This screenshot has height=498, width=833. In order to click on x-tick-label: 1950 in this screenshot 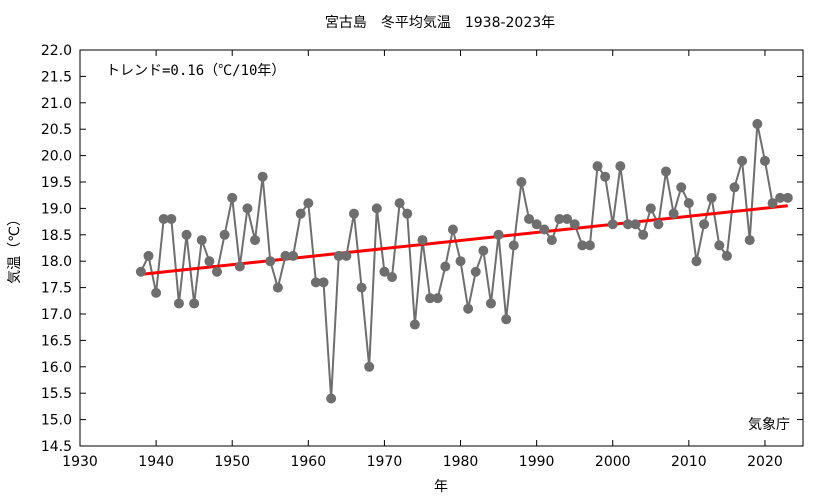, I will do `click(232, 462)`.